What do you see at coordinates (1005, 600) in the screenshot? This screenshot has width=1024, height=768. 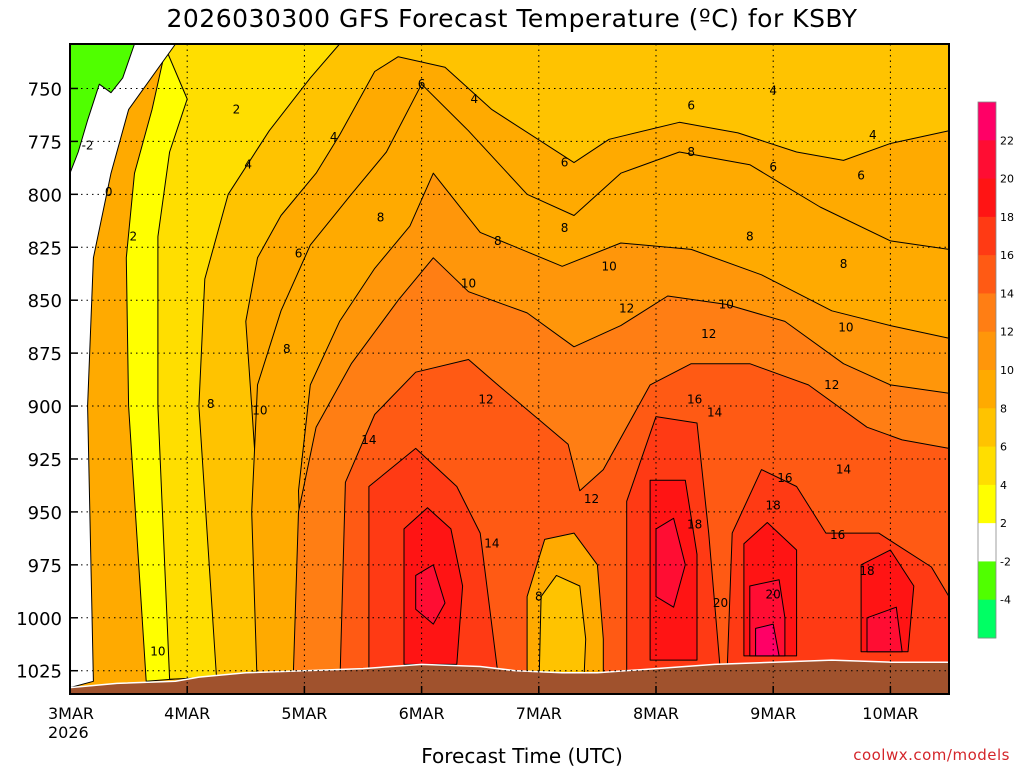 I see `colorbar-tick-label: -4` at bounding box center [1005, 600].